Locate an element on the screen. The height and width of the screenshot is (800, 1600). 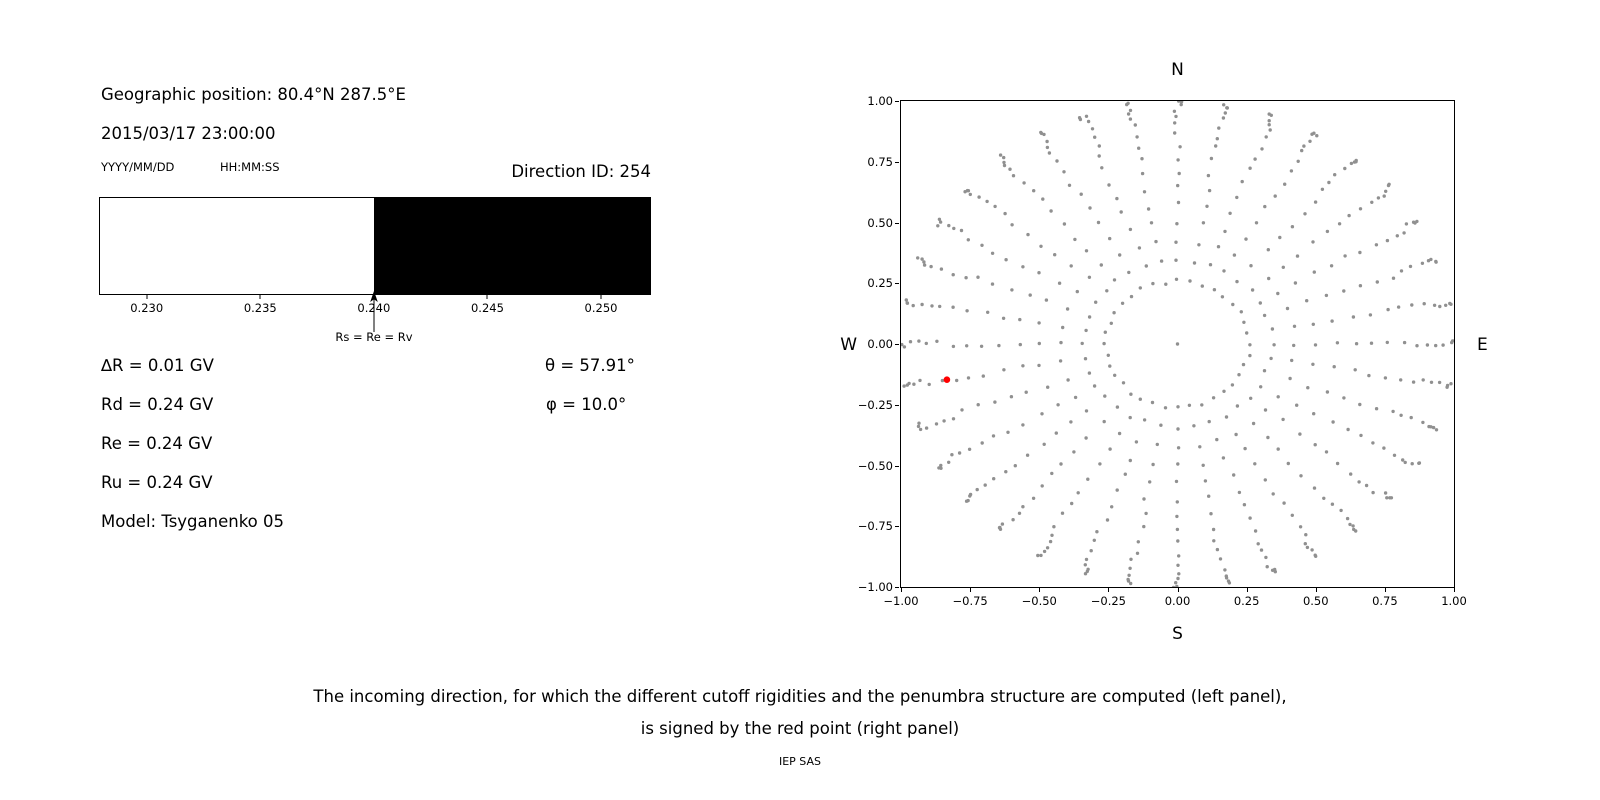
geographic-position-label: Geographic position: 80.4°N 287.5°E is located at coordinates (253, 94).